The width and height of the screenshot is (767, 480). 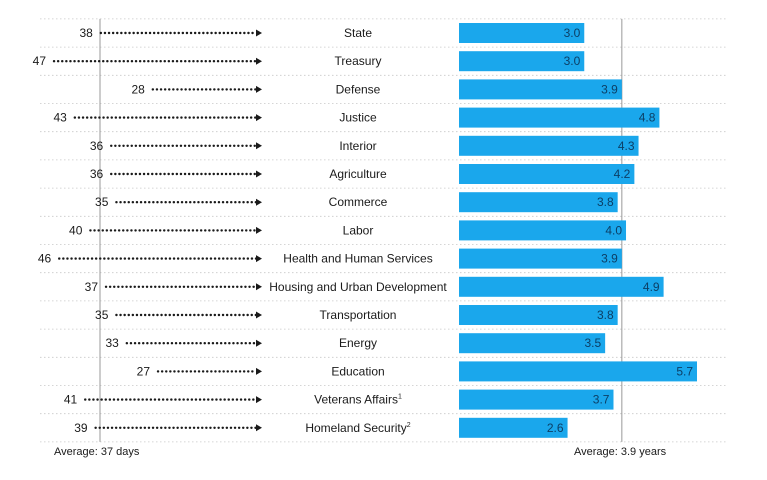 I want to click on footnote-marker: 1, so click(x=400, y=397).